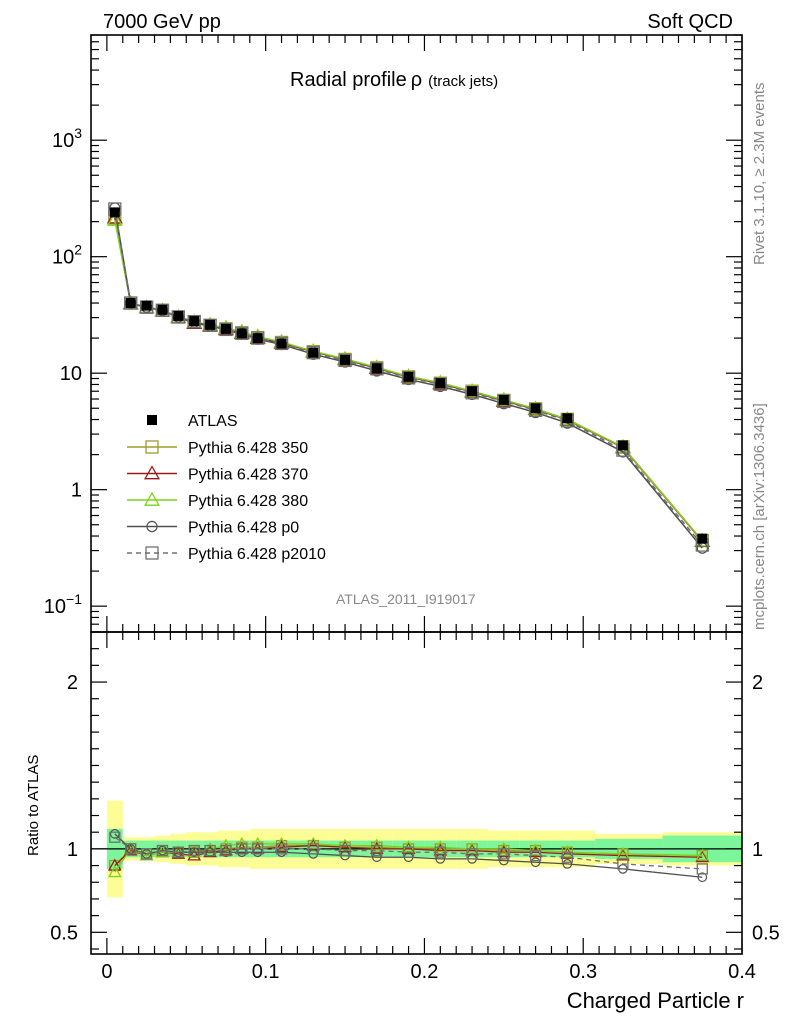  I want to click on ratio-tick-label-left: 2, so click(72, 683).